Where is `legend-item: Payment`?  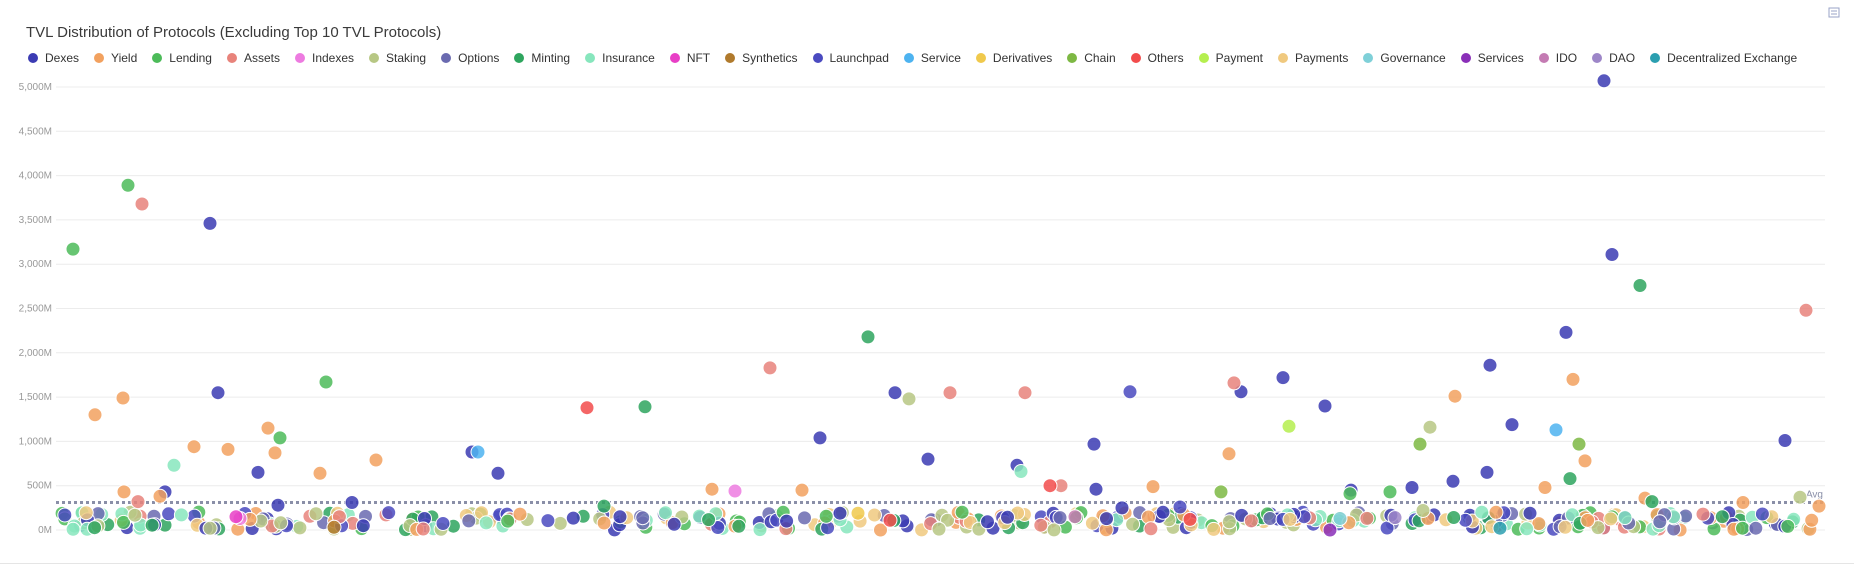
legend-item: Payment is located at coordinates (1230, 58).